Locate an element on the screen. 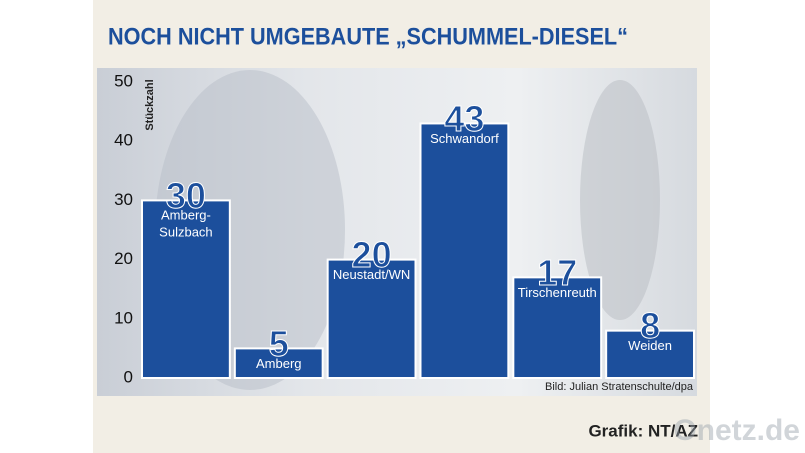 Image resolution: width=805 pixels, height=453 pixels. credit: Grafik: NT/AZ is located at coordinates (643, 430).